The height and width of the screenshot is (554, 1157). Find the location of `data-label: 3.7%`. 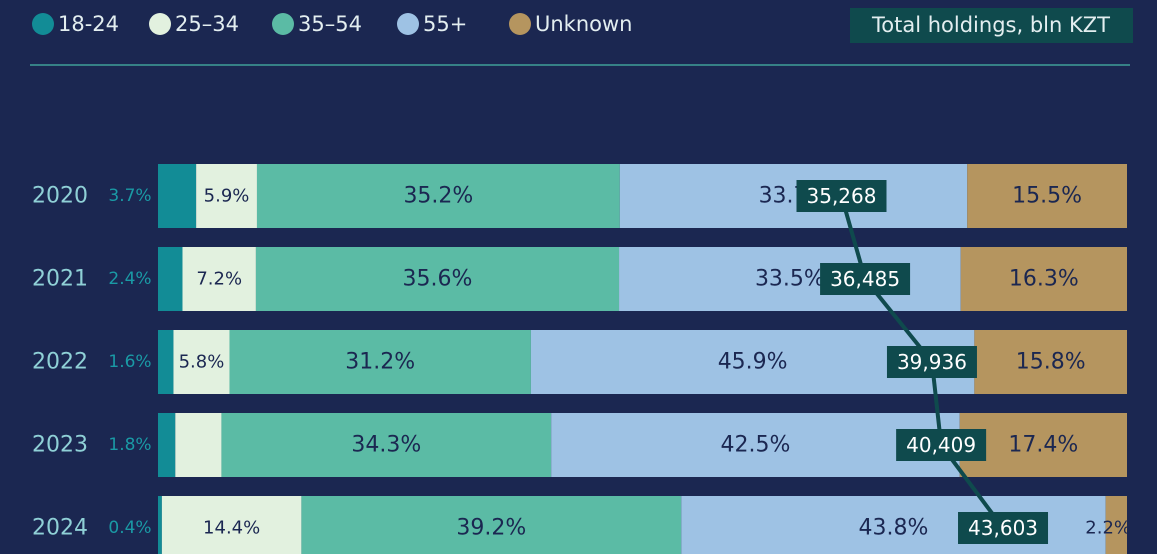

data-label: 3.7% is located at coordinates (129, 196).